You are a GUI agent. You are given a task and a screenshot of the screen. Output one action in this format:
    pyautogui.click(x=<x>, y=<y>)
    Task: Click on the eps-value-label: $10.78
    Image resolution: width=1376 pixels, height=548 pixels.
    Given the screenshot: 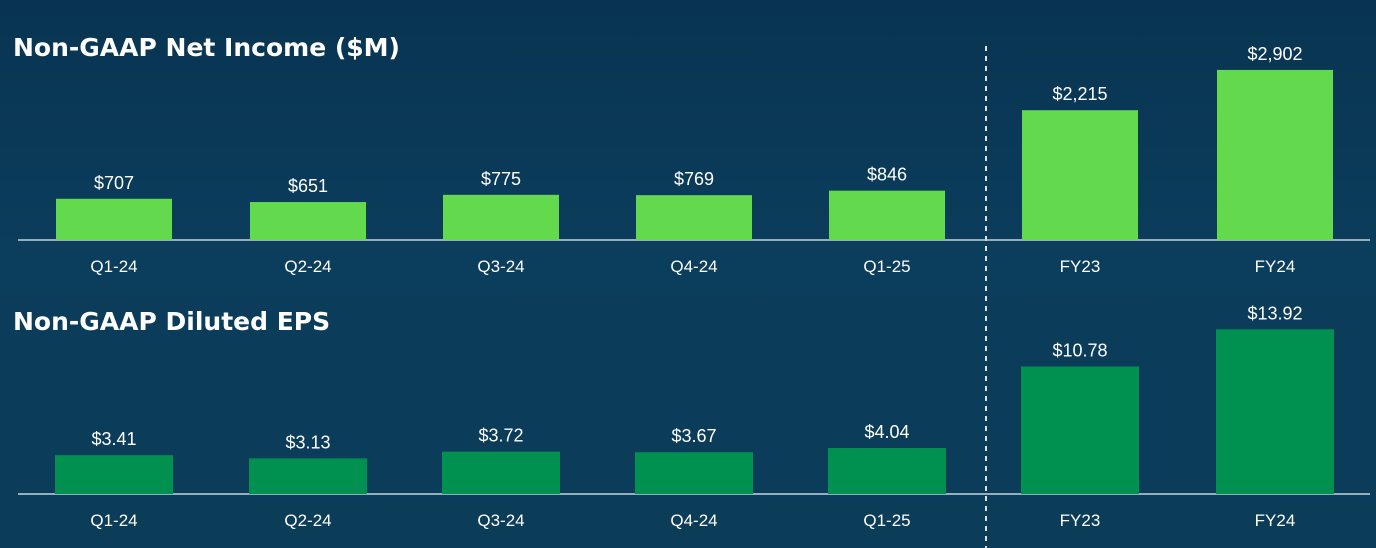 What is the action you would take?
    pyautogui.click(x=1079, y=350)
    